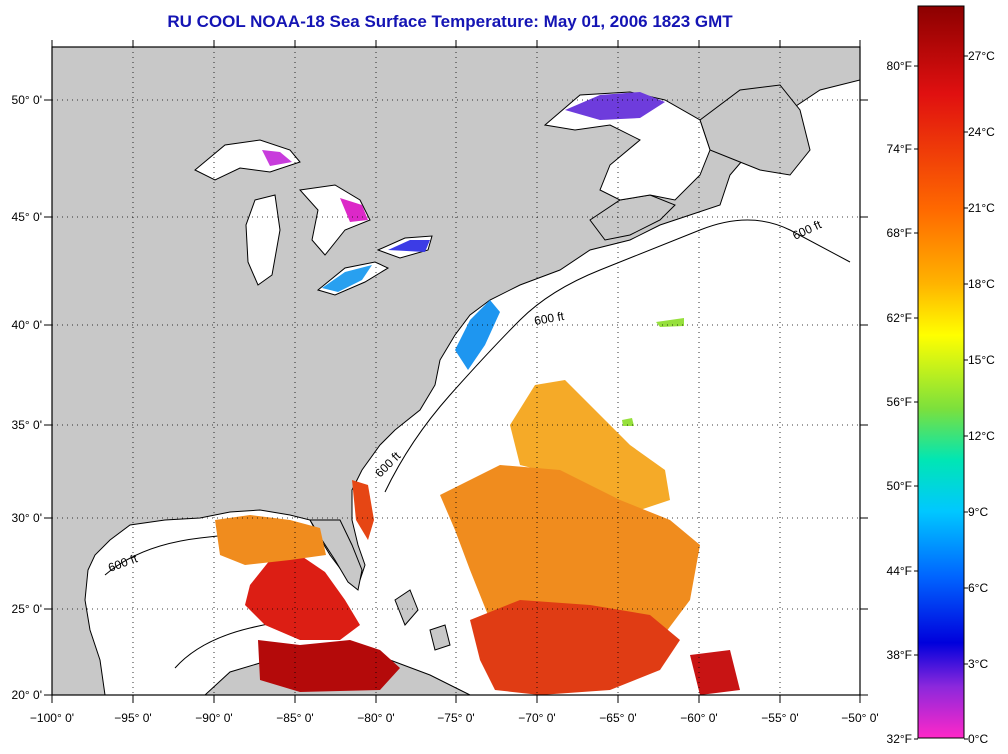  I want to click on colorbar-c-label: 0°C, so click(978, 739).